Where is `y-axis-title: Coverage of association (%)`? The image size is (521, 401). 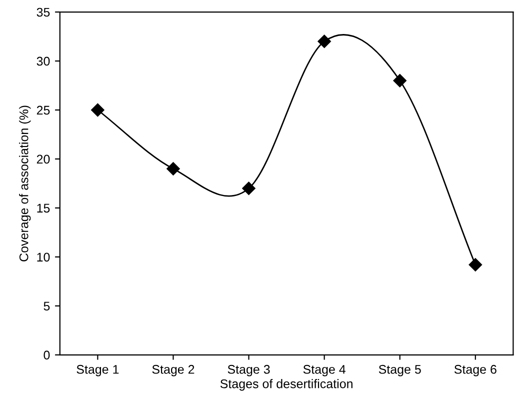
y-axis-title: Coverage of association (%) is located at coordinates (25, 184).